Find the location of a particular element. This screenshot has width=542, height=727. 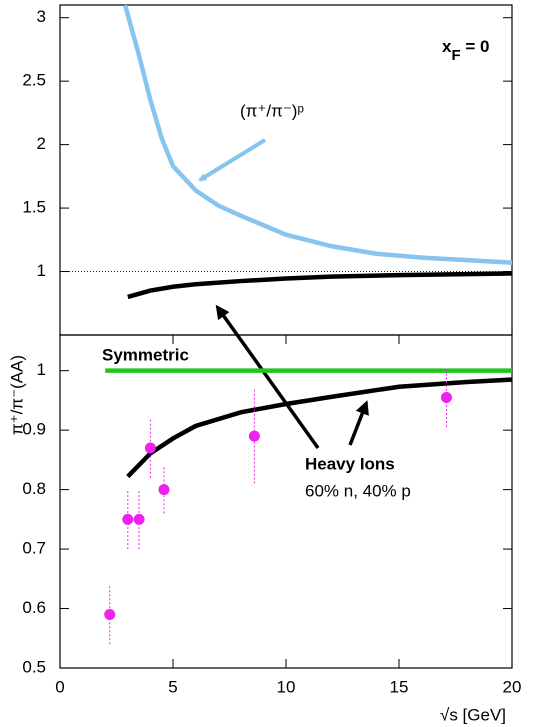

x-tick-label: 5 is located at coordinates (172, 686).